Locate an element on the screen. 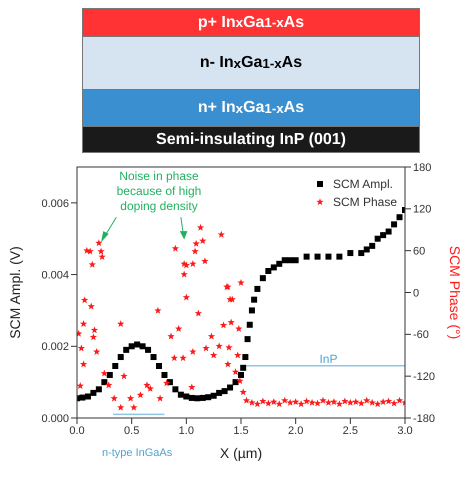 The width and height of the screenshot is (469, 502). annotation: InP is located at coordinates (328, 359).